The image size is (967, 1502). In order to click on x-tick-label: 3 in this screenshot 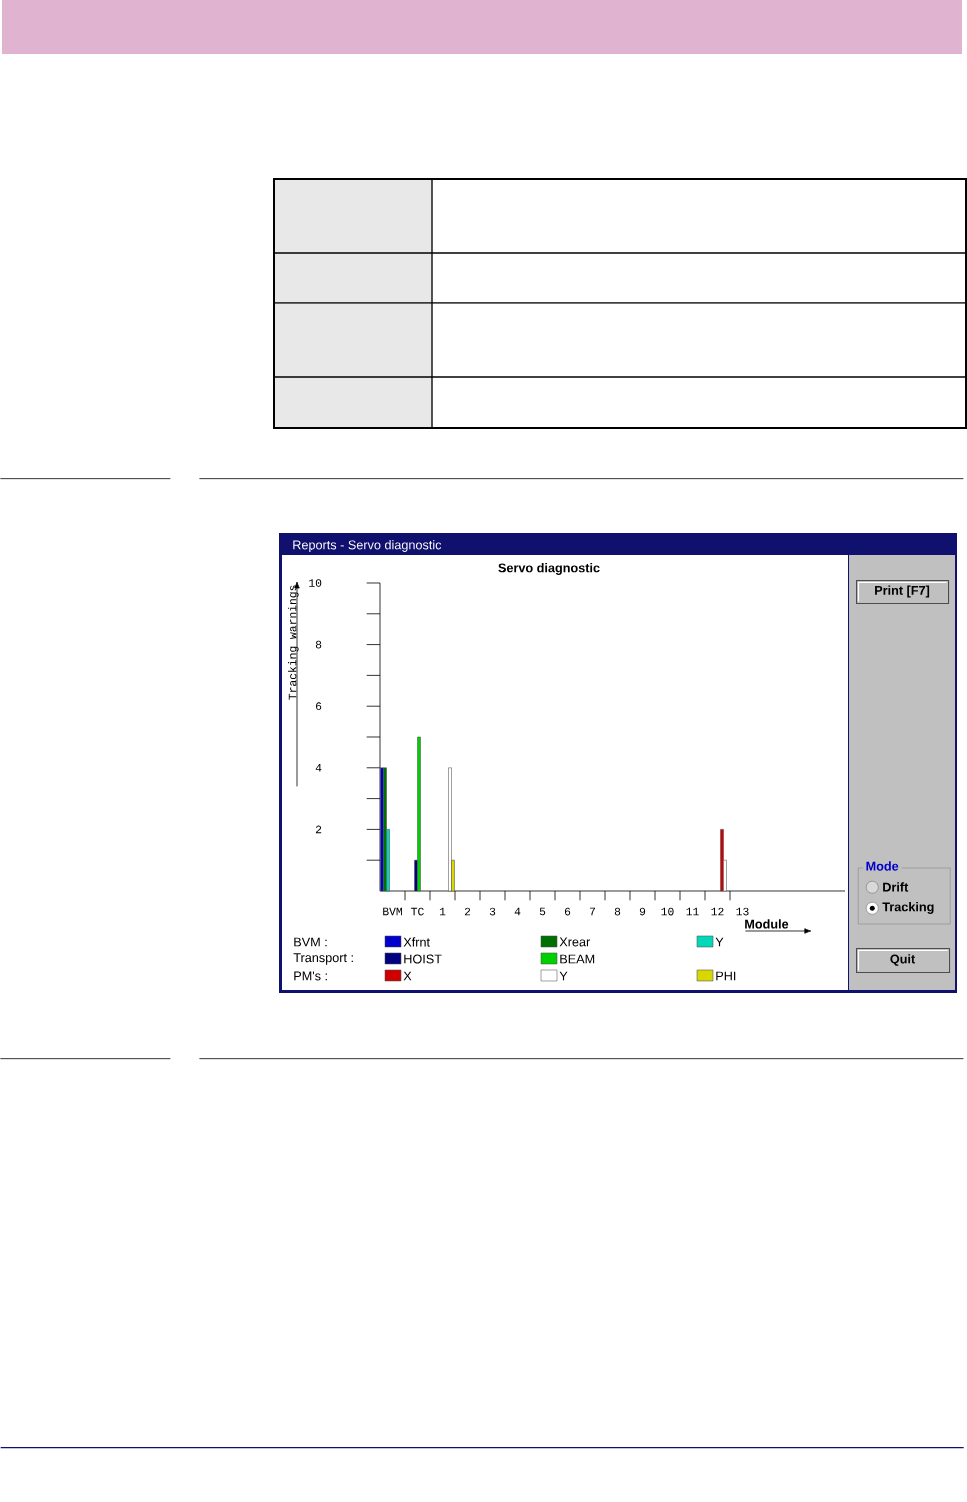, I will do `click(492, 911)`.